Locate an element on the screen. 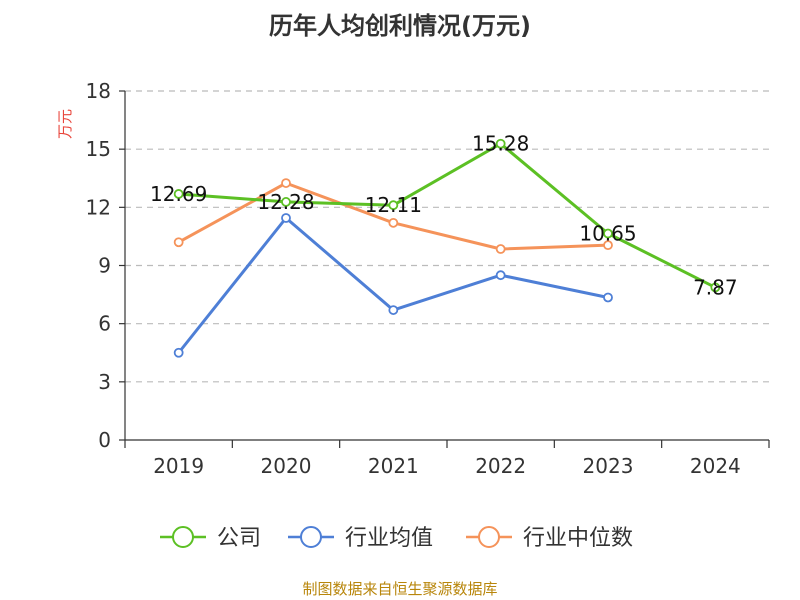 This screenshot has width=800, height=600. y-tick-label: 0 is located at coordinates (104, 440).